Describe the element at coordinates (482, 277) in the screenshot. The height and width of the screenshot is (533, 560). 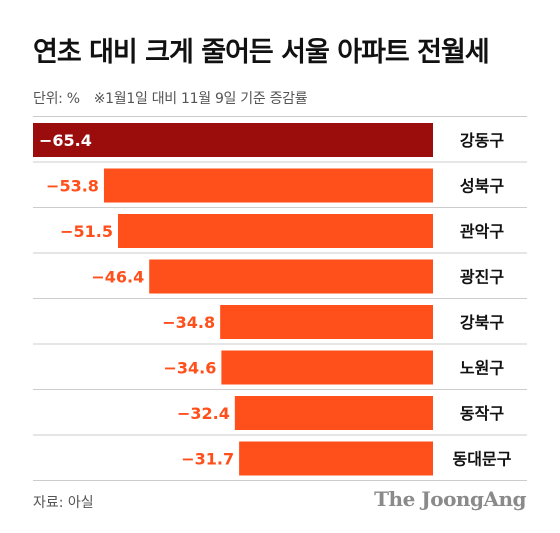
I see `category-label: 광진구` at that location.